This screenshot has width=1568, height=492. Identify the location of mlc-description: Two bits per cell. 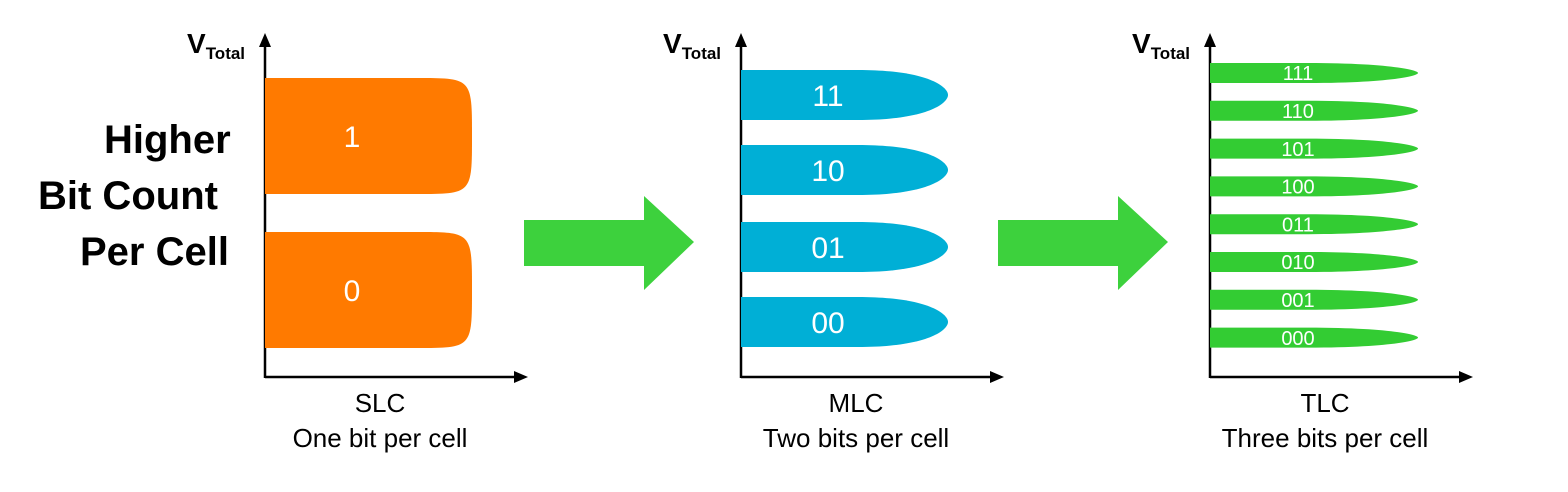
(856, 438).